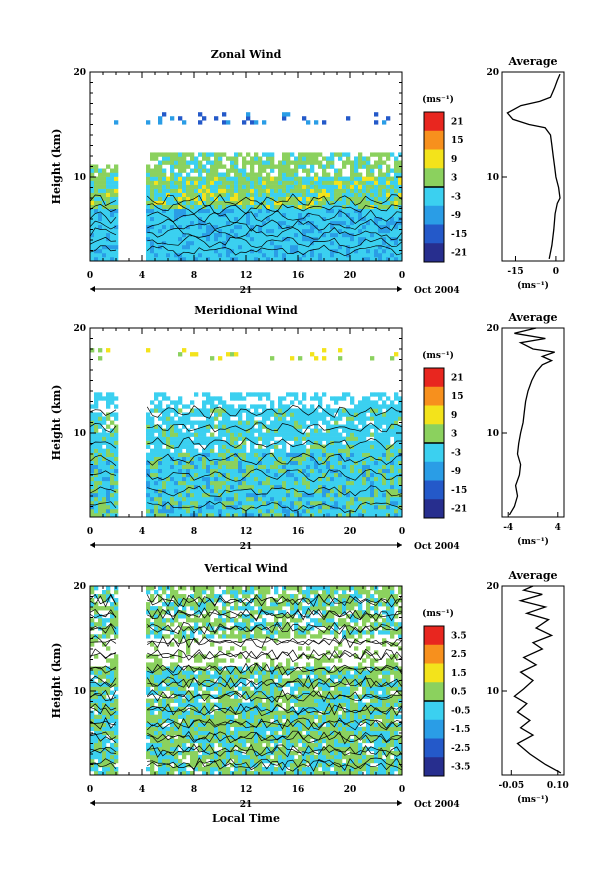  I want to click on colorbar-tick-label: -1.5, so click(460, 730).